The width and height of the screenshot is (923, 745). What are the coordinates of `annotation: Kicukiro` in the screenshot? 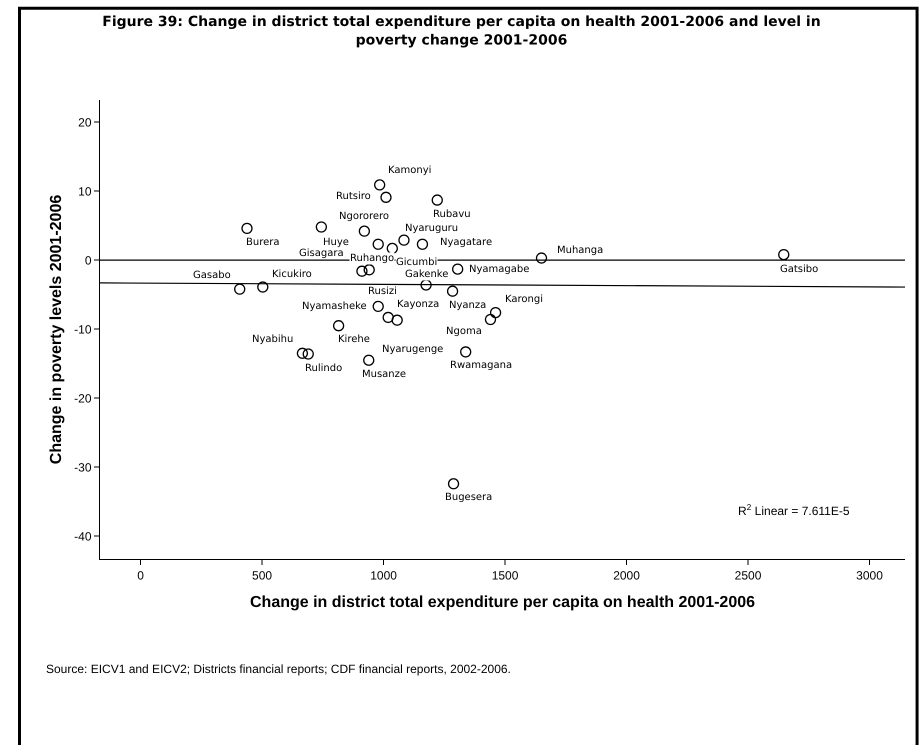 It's located at (292, 274).